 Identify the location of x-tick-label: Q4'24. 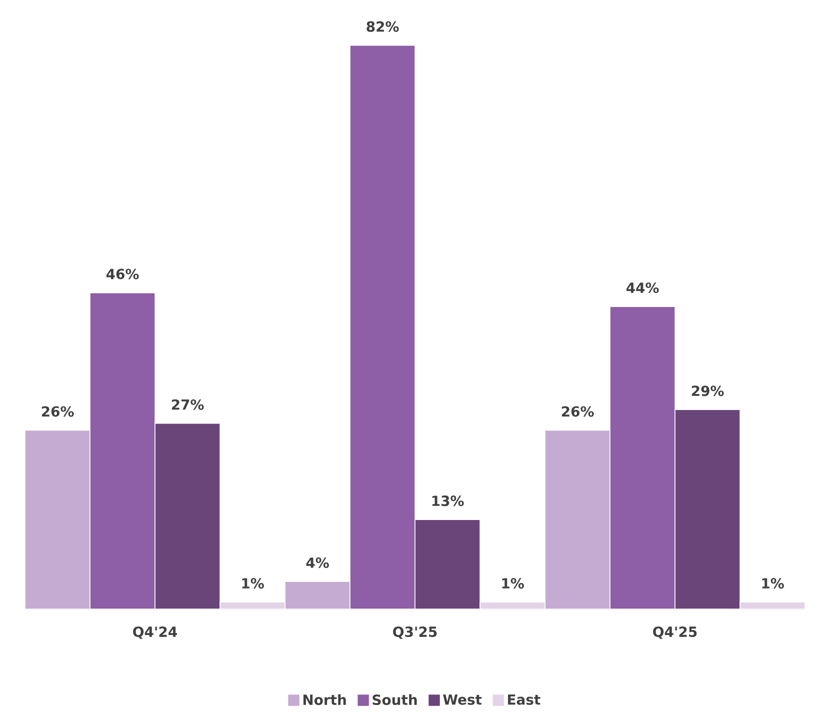
(155, 632).